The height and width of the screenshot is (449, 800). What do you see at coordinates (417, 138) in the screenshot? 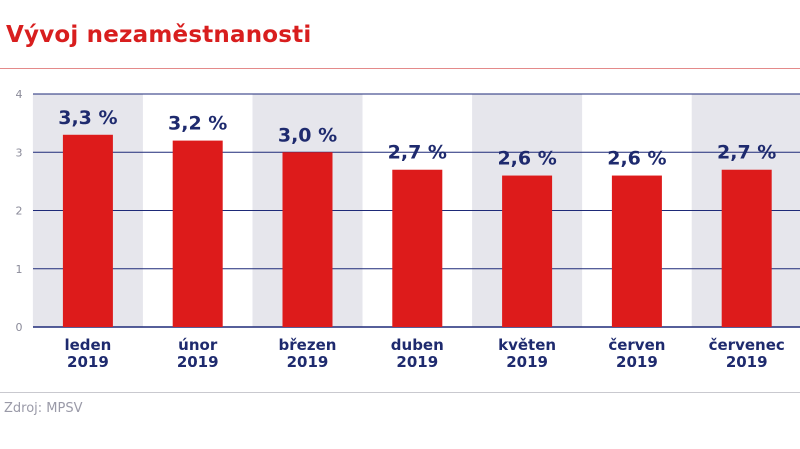
I see `data-labels: 3,3 % 3,2 % 3,0 % 2,7 % 2,6 % 2,6 % 2,7 %` at bounding box center [417, 138].